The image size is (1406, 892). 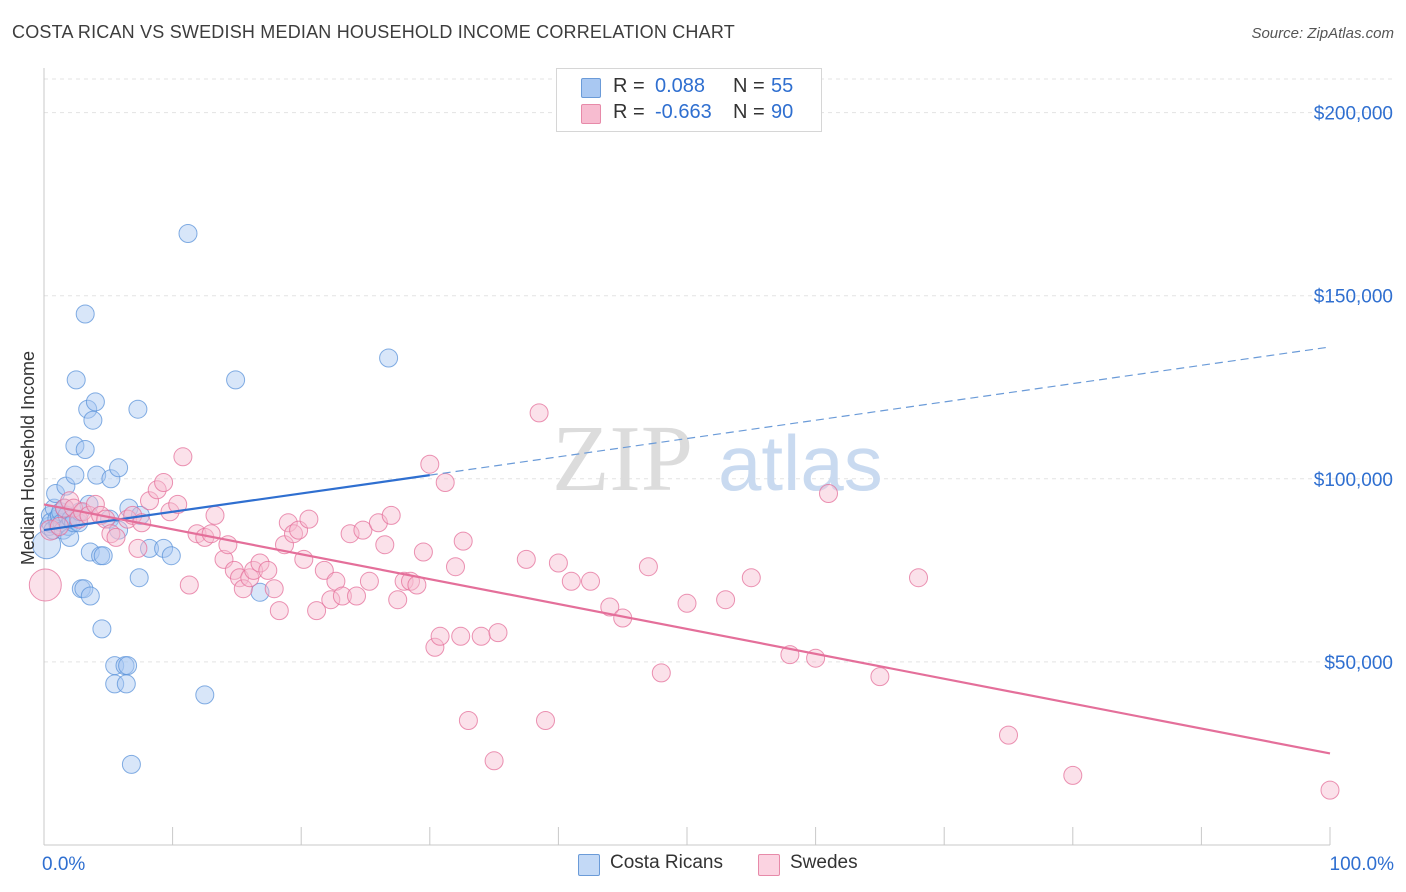 I want to click on legend-label: Costa Ricans, so click(x=666, y=862).